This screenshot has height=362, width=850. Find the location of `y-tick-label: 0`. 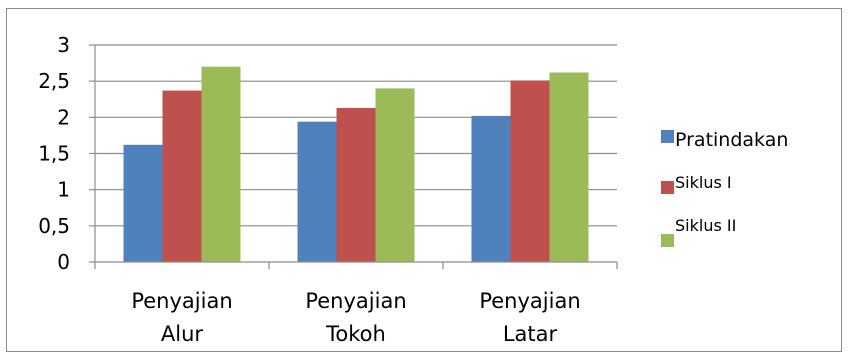

y-tick-label: 0 is located at coordinates (63, 262).